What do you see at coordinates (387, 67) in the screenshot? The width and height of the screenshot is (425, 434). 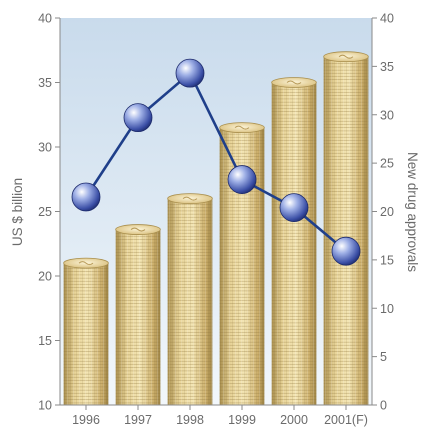 I see `y2-tick-label: 35` at bounding box center [387, 67].